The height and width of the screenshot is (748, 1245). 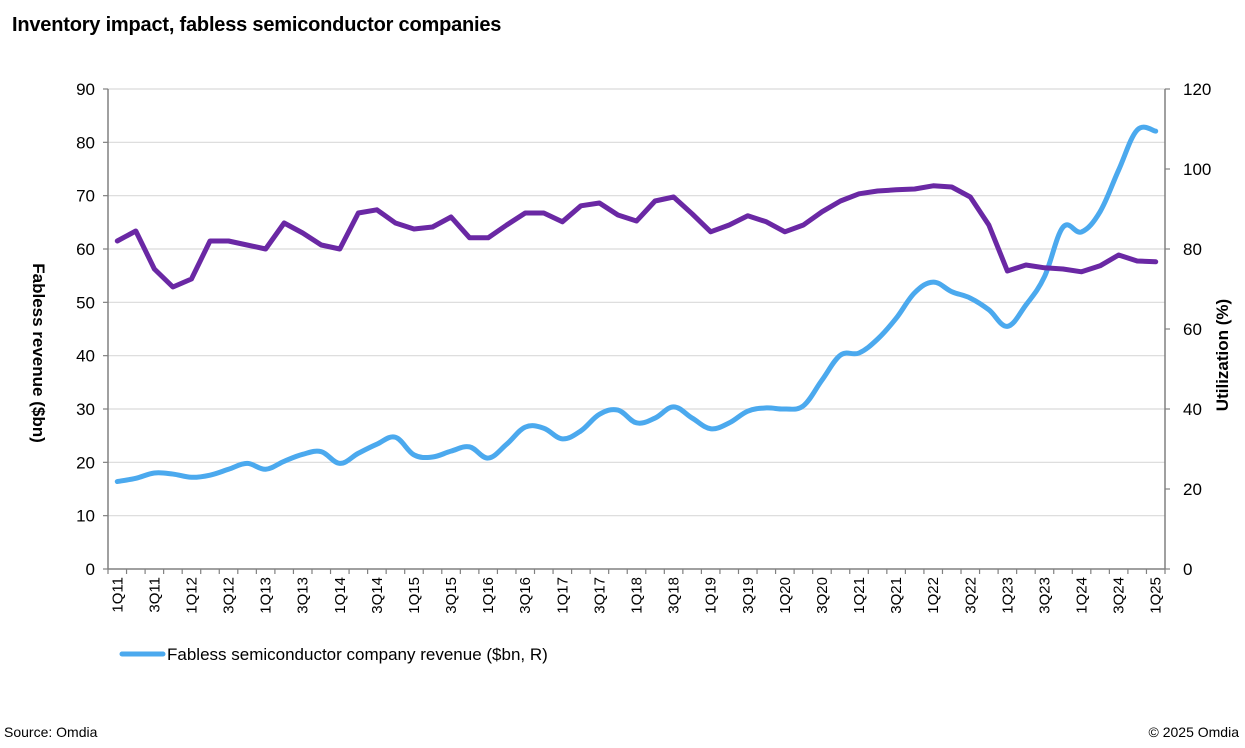 I want to click on y-tick-label: 40, so click(x=85, y=356).